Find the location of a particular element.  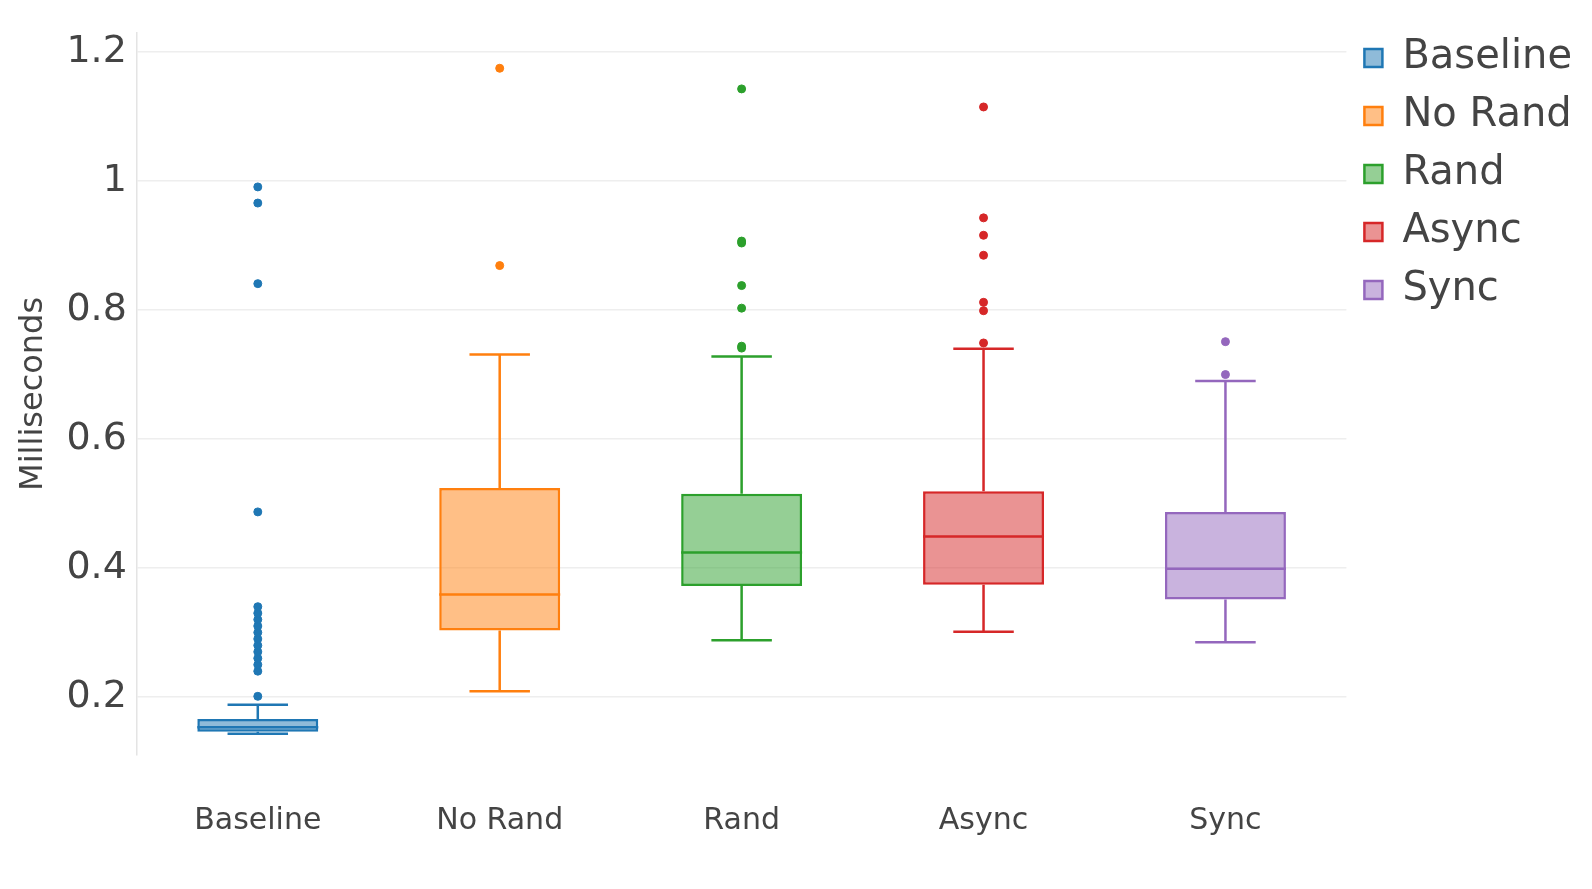

x-tick-label: Sync is located at coordinates (1225, 818).